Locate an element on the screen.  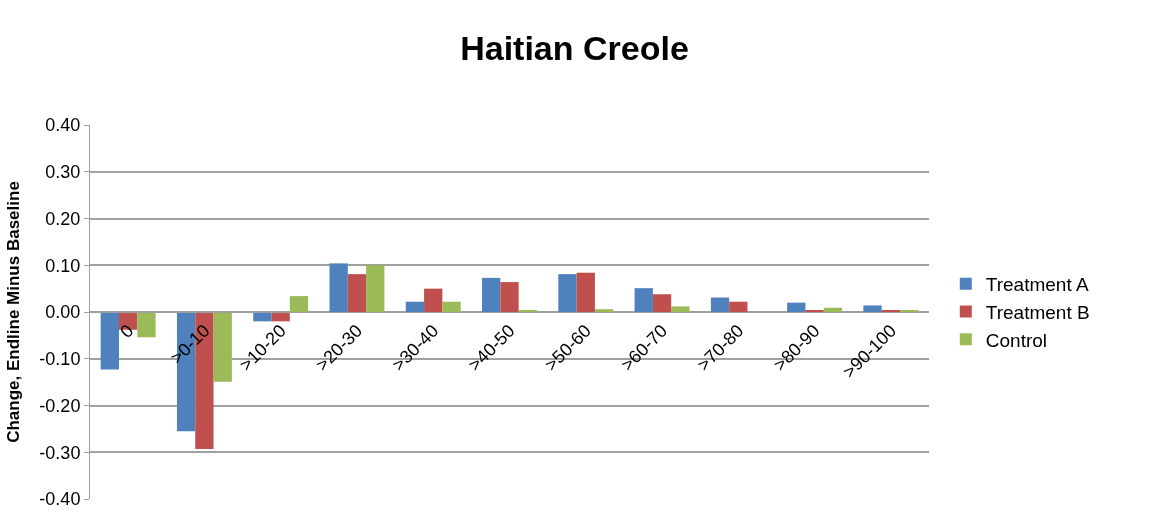
y-tick-label: 0.40 is located at coordinates (63, 125).